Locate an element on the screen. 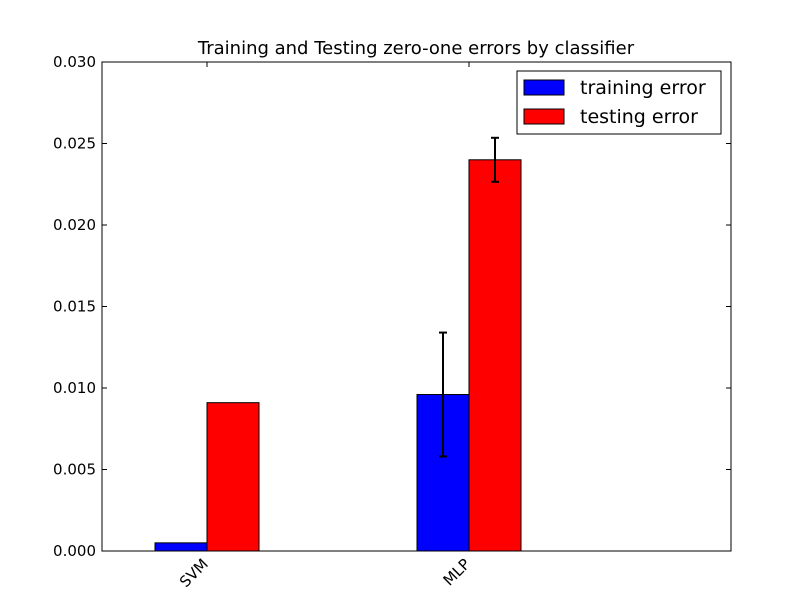 Image resolution: width=812 pixels, height=612 pixels. y-tick-label: 0.000 is located at coordinates (74, 551).